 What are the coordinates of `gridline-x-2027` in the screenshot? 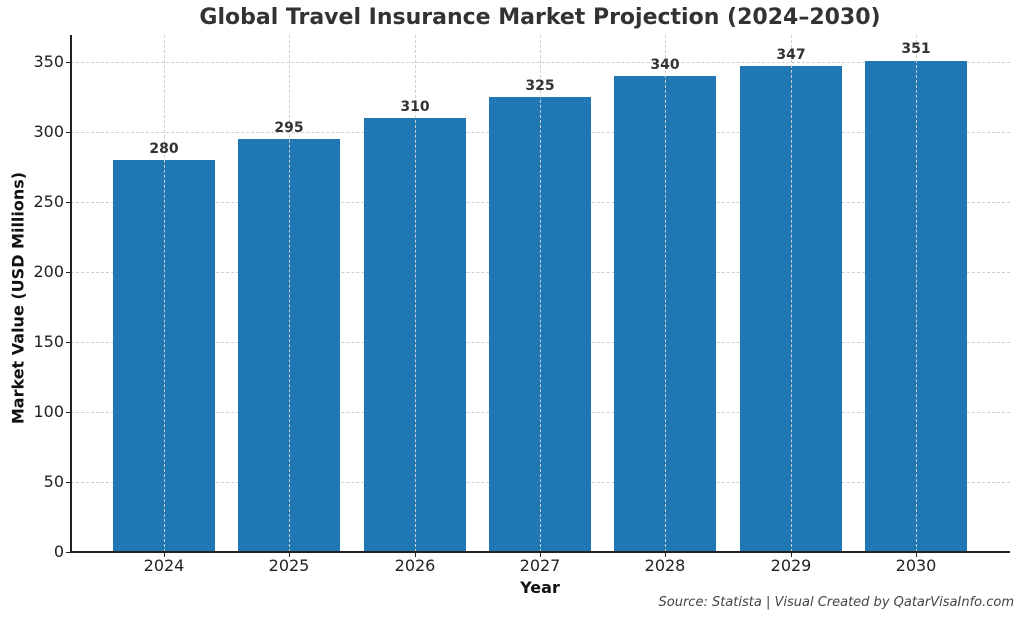 It's located at (540, 293).